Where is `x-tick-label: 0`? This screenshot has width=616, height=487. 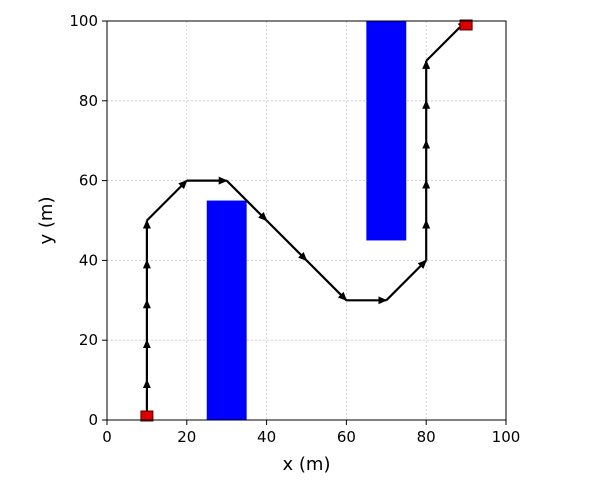
x-tick-label: 0 is located at coordinates (107, 437).